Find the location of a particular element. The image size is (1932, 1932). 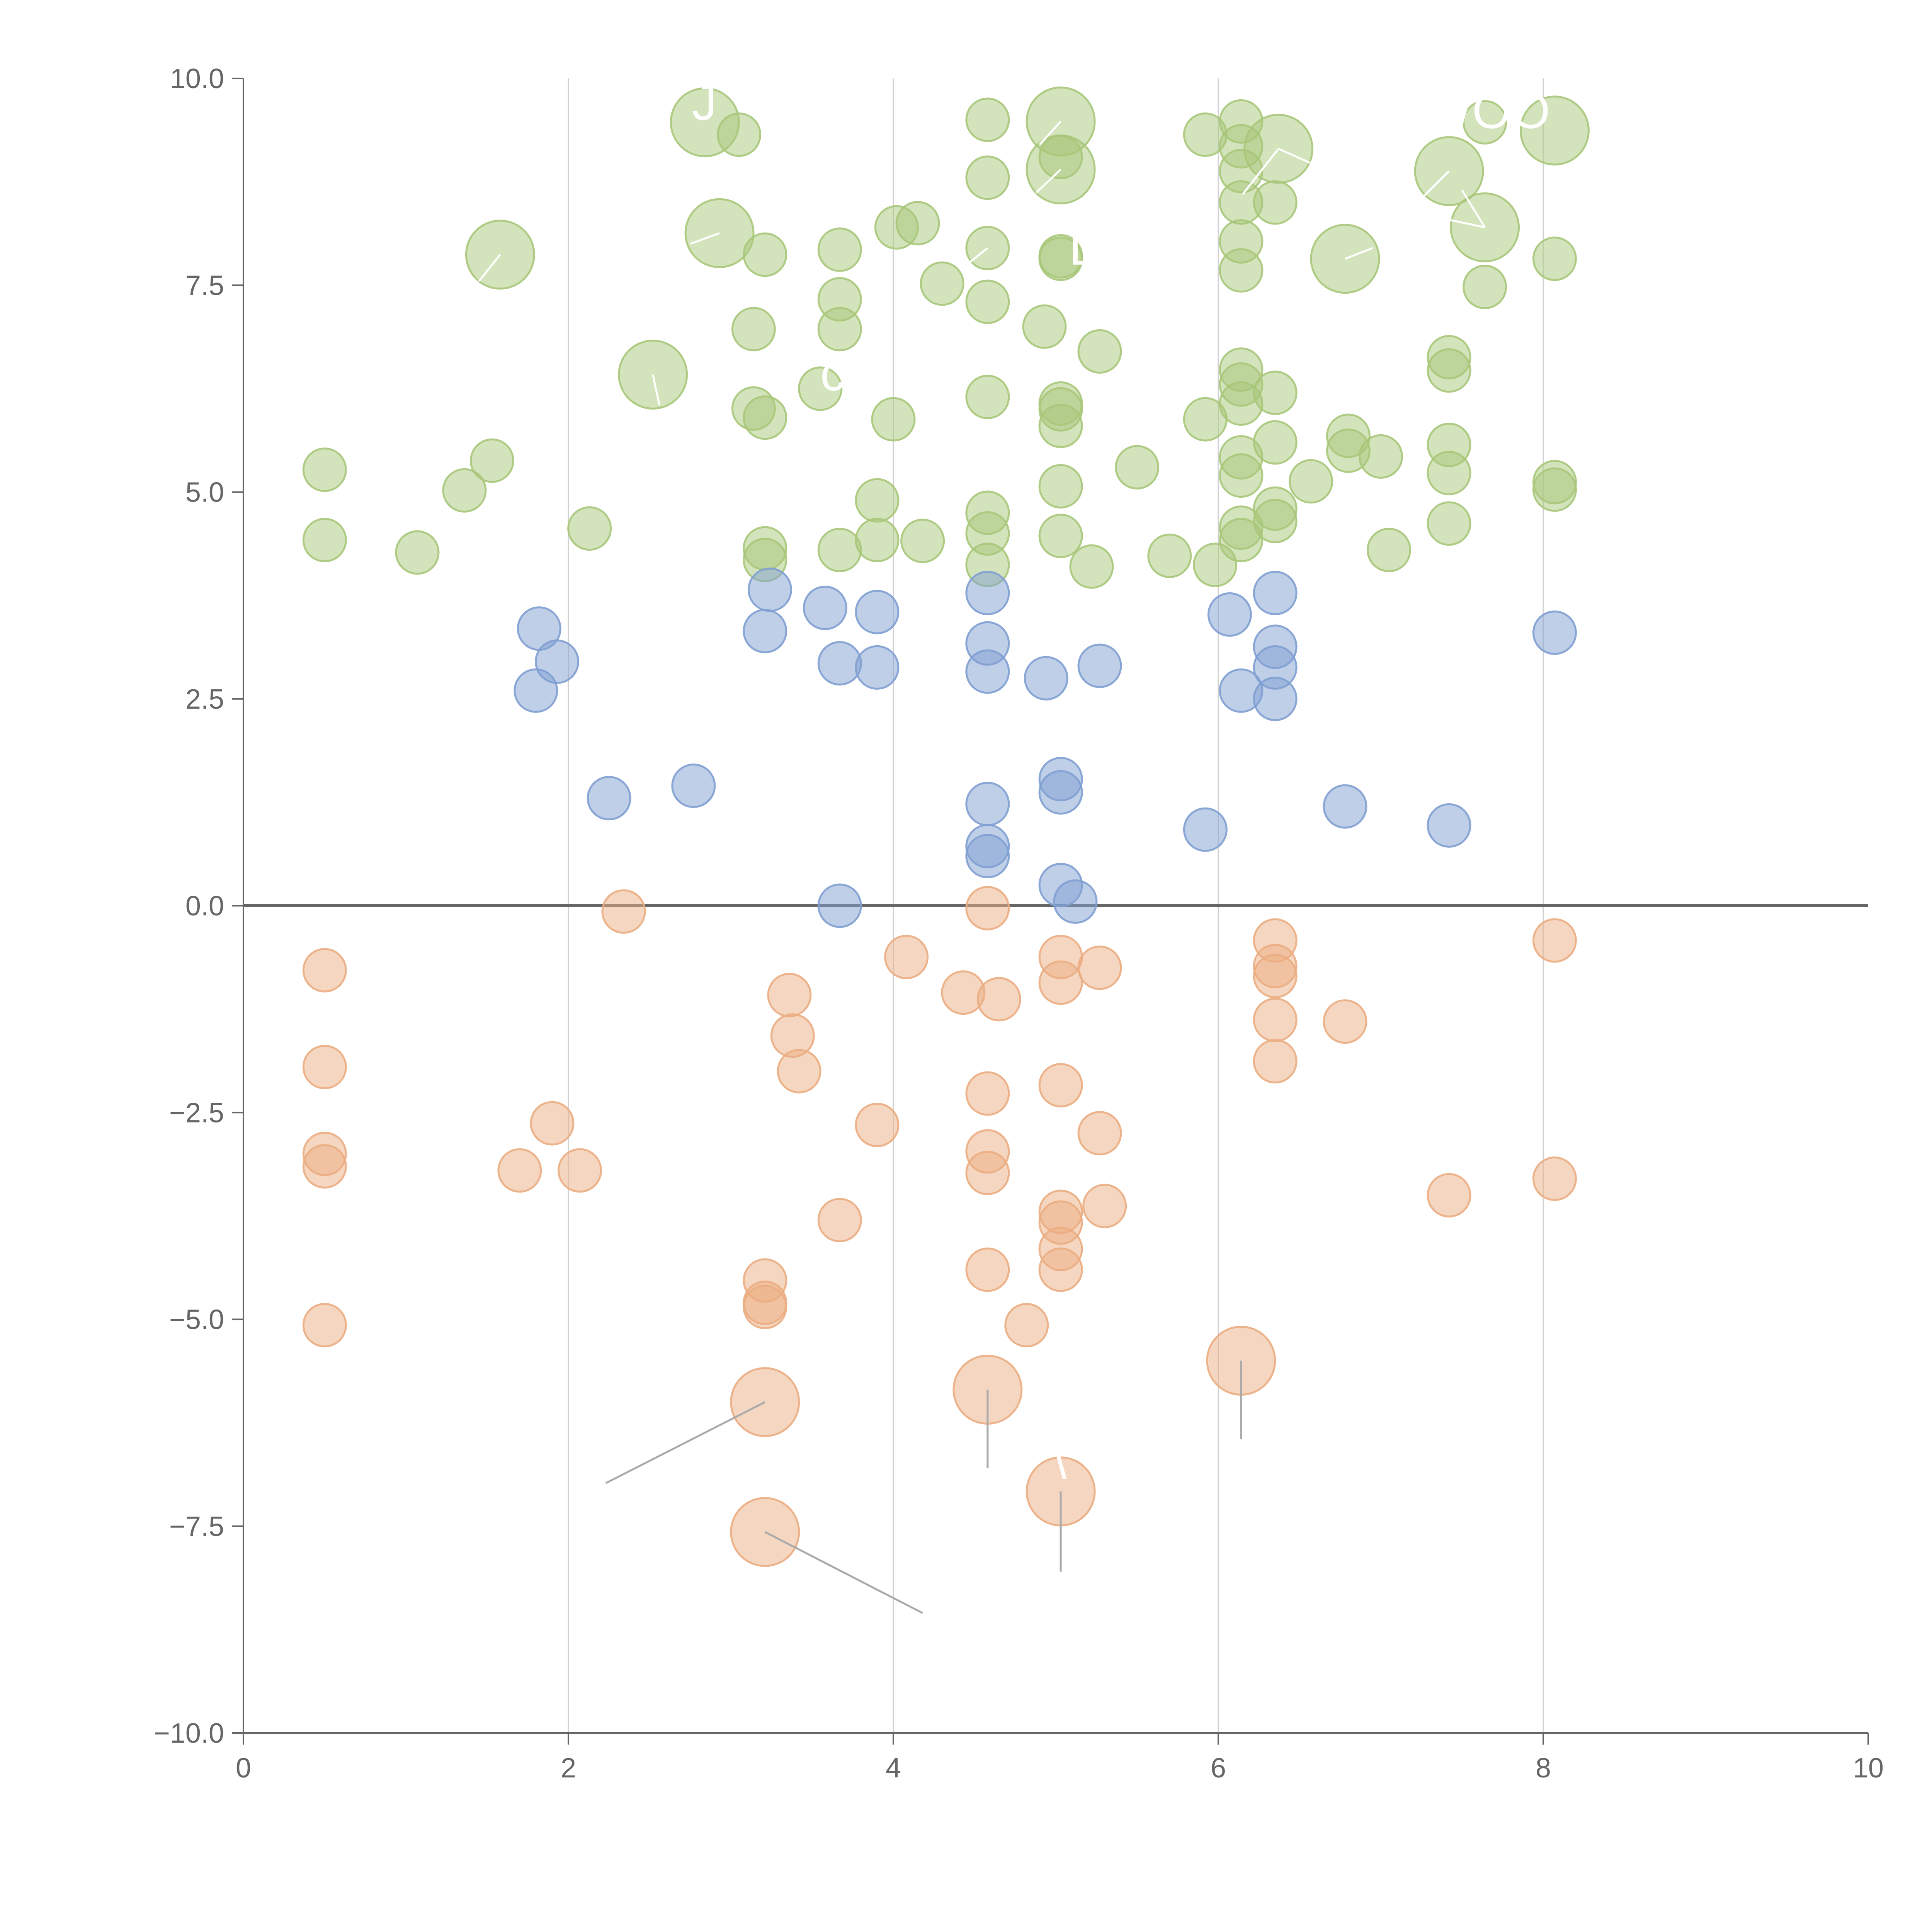

x-tick-label: 0 is located at coordinates (244, 1769).